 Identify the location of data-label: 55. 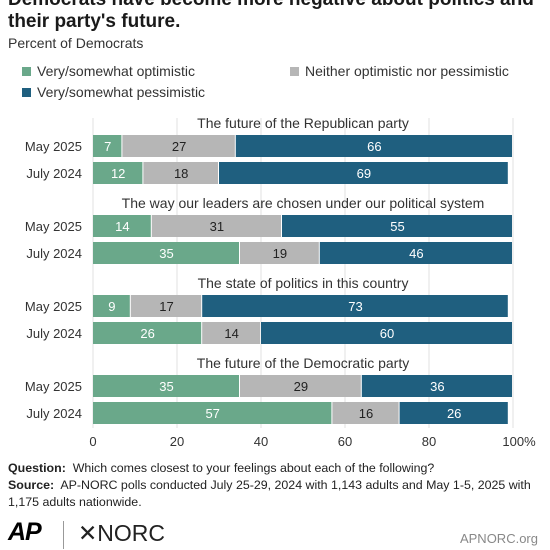
(397, 226).